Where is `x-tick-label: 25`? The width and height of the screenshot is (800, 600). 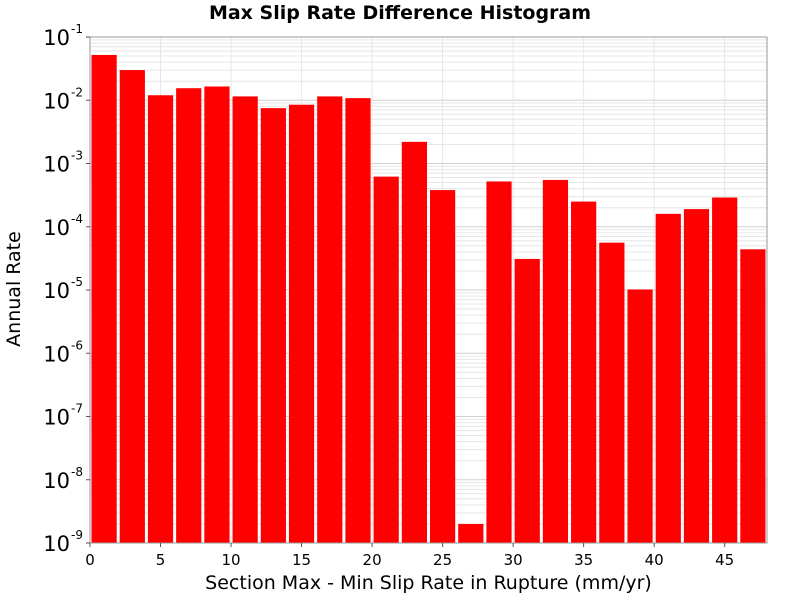 x-tick-label: 25 is located at coordinates (442, 560).